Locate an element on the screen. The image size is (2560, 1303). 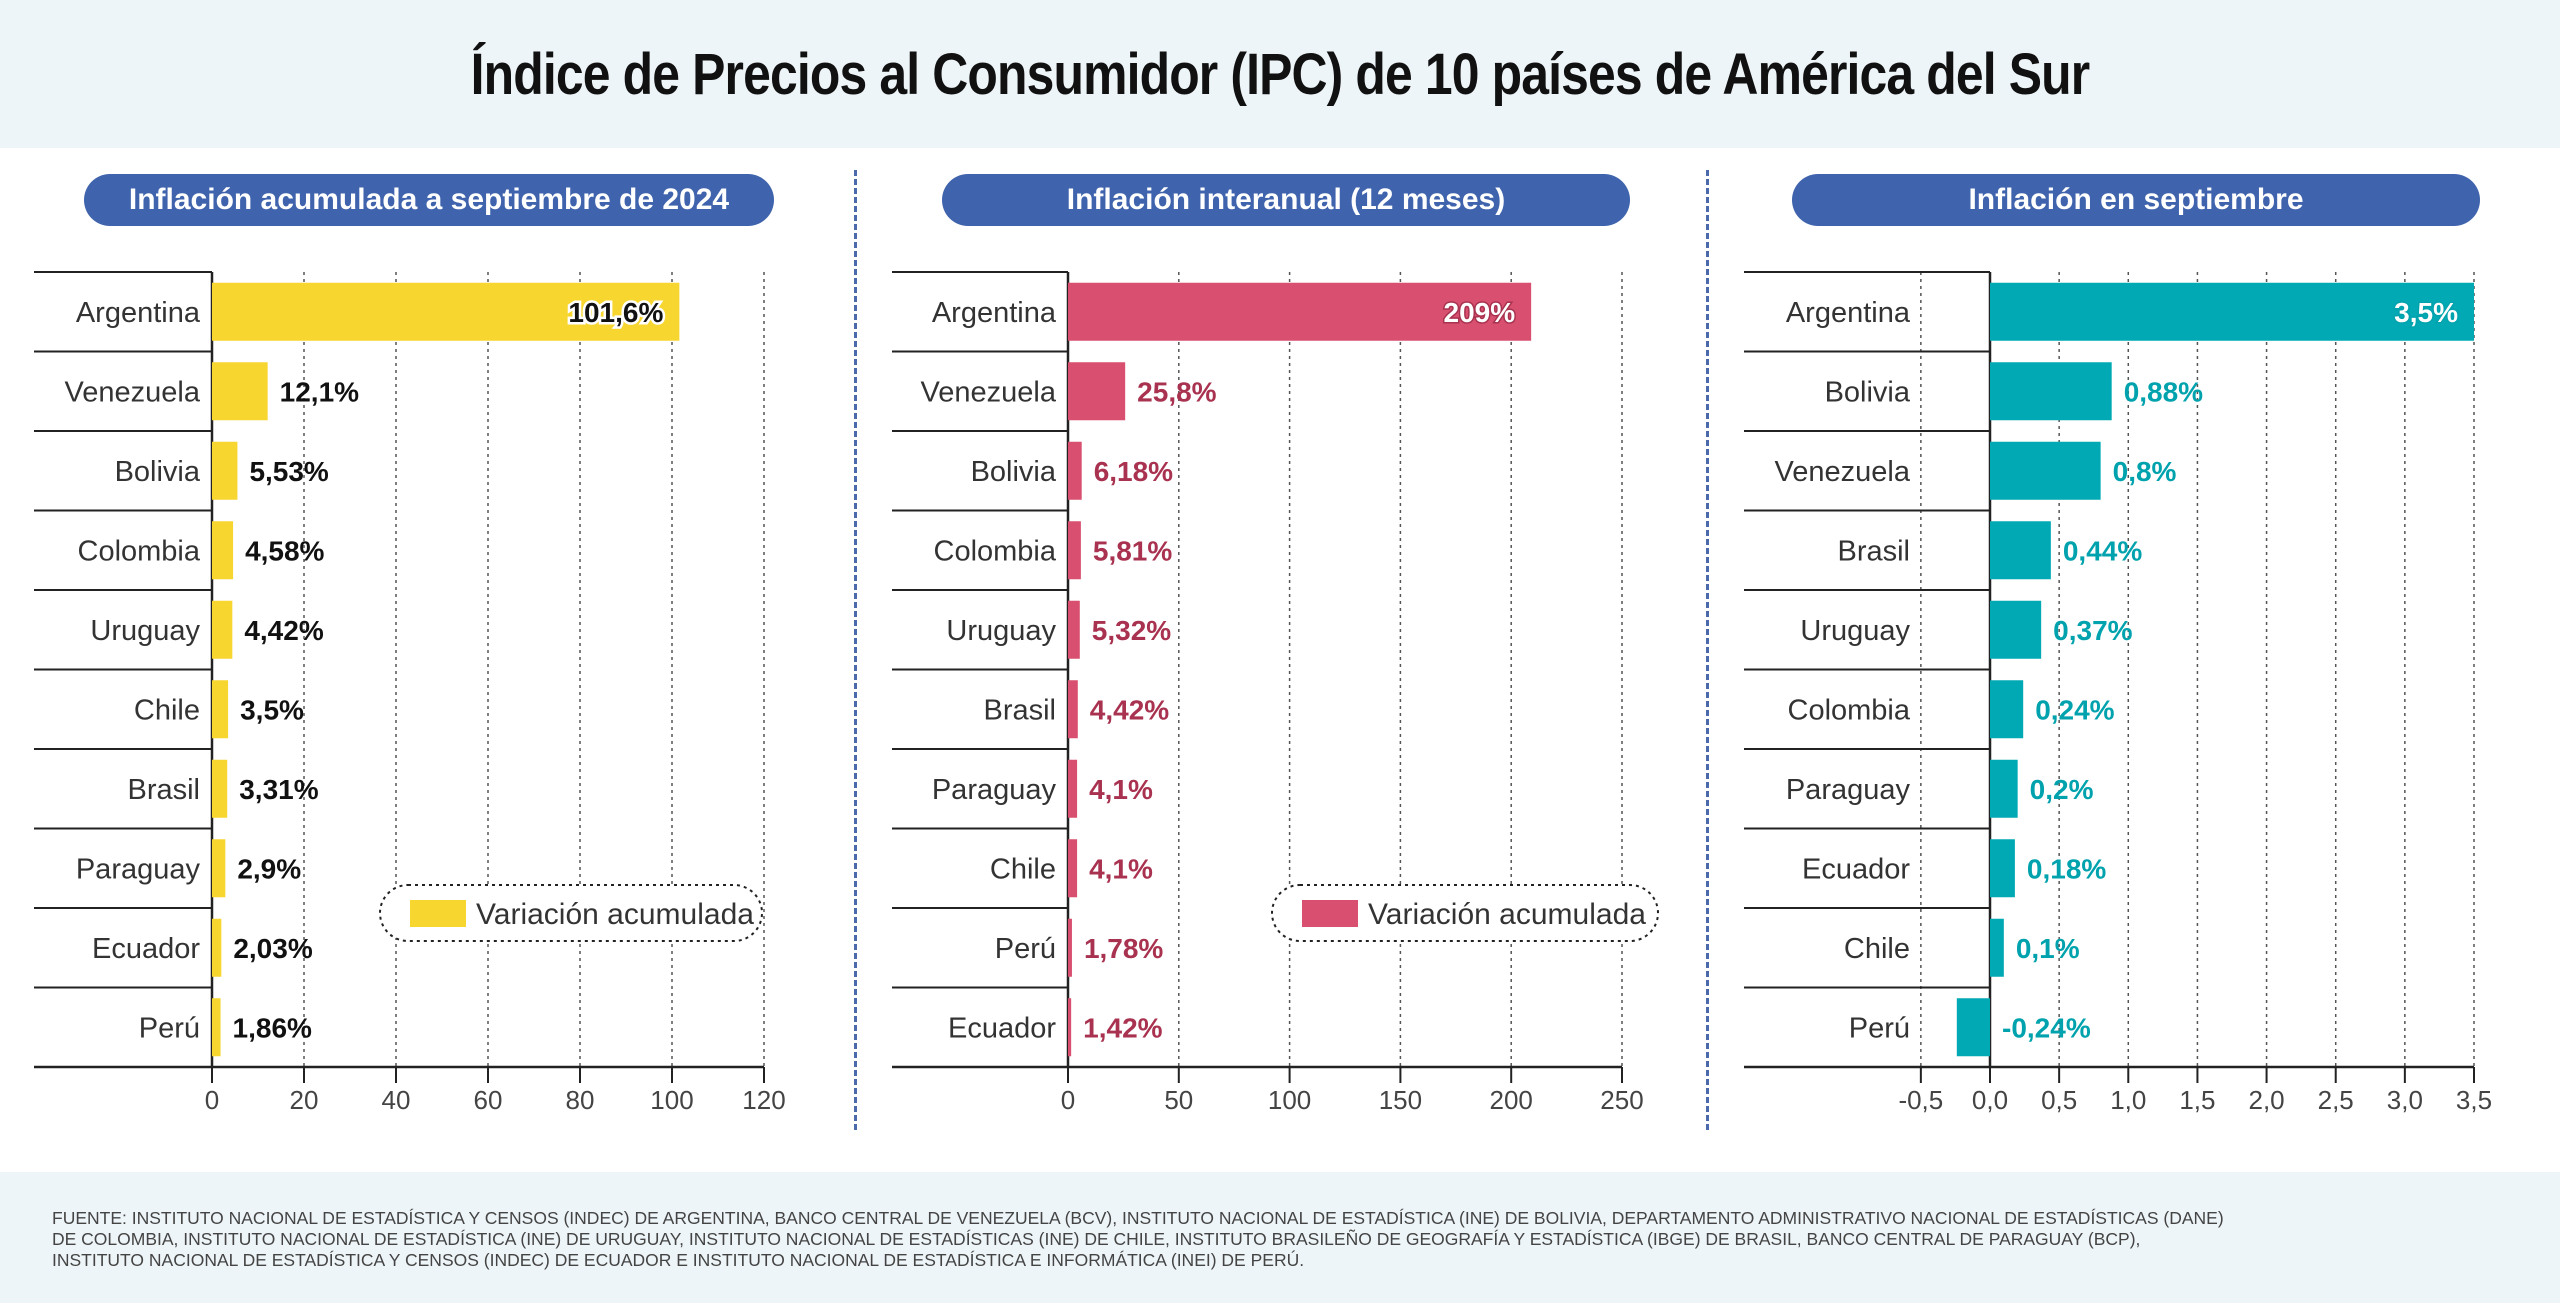
x-tick-label: -0,5 is located at coordinates (1920, 1100).